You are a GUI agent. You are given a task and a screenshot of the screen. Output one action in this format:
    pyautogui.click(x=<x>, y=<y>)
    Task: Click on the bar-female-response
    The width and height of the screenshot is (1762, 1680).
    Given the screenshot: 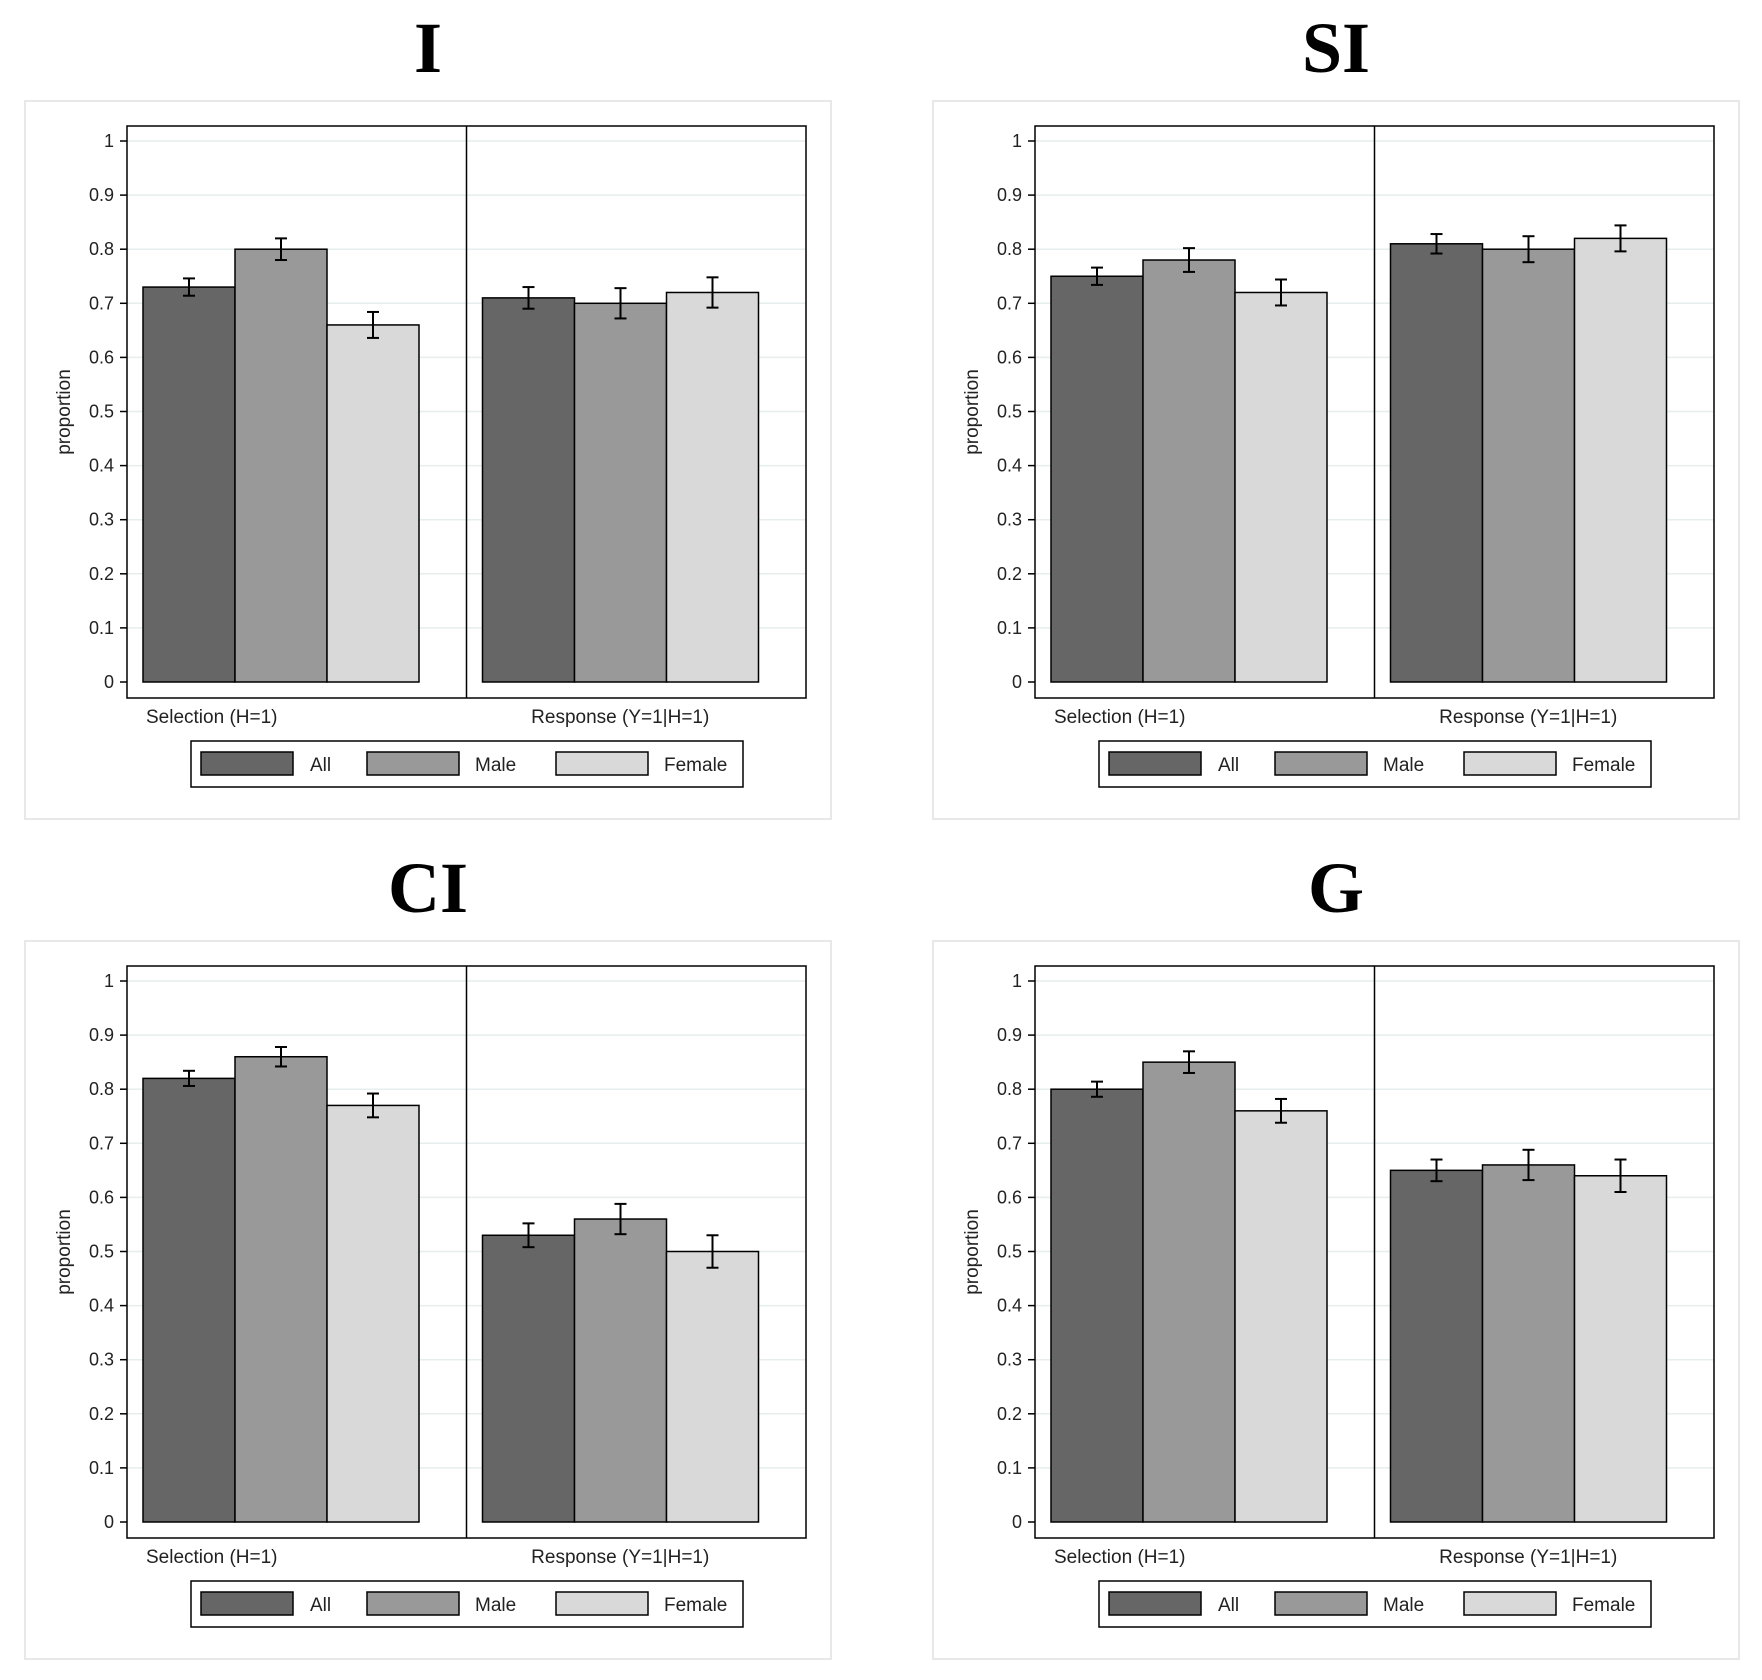 What is the action you would take?
    pyautogui.click(x=1620, y=460)
    